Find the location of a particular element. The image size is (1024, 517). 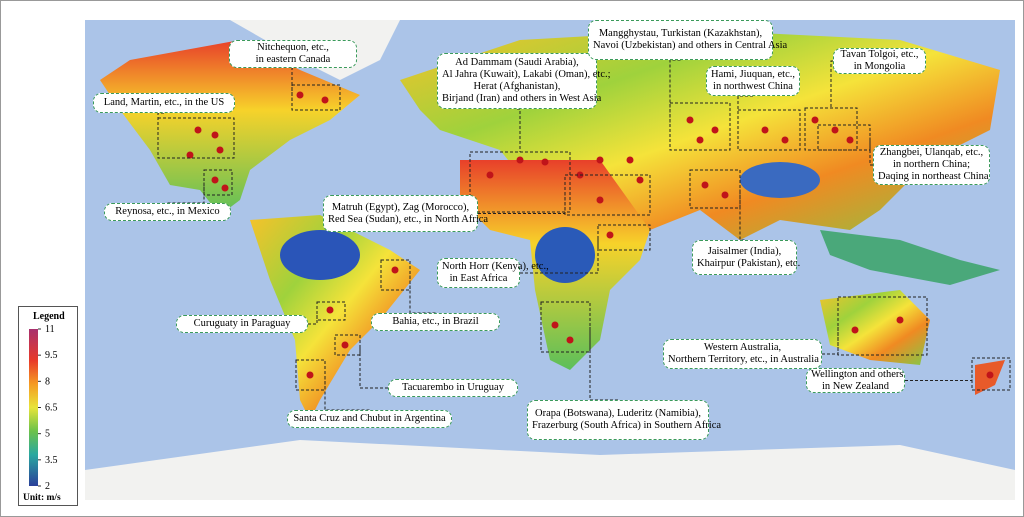

legend-tick-label: 6.5 is located at coordinates (51, 408).